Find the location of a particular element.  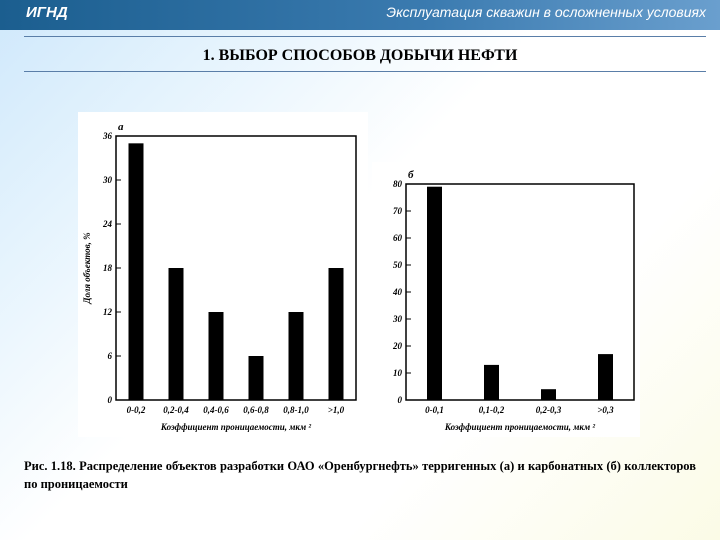

chart-b-ytick-label: 40 is located at coordinates (397, 292).